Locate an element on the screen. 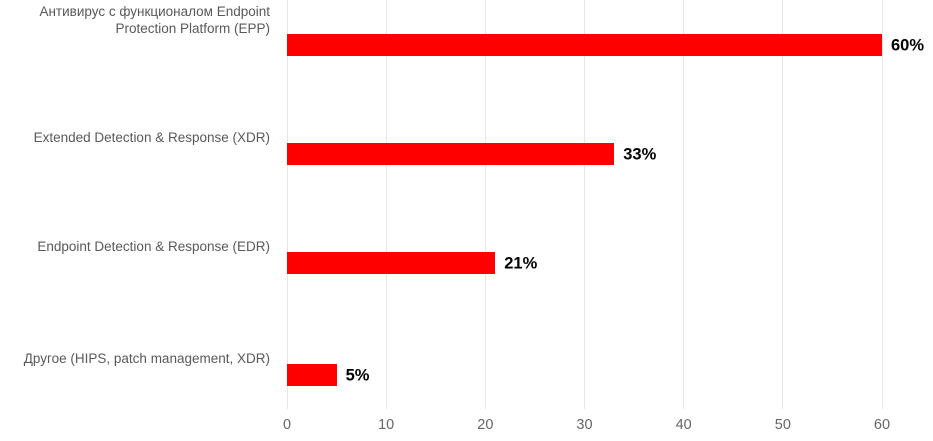 The height and width of the screenshot is (441, 933). value-label: 60% is located at coordinates (908, 45).